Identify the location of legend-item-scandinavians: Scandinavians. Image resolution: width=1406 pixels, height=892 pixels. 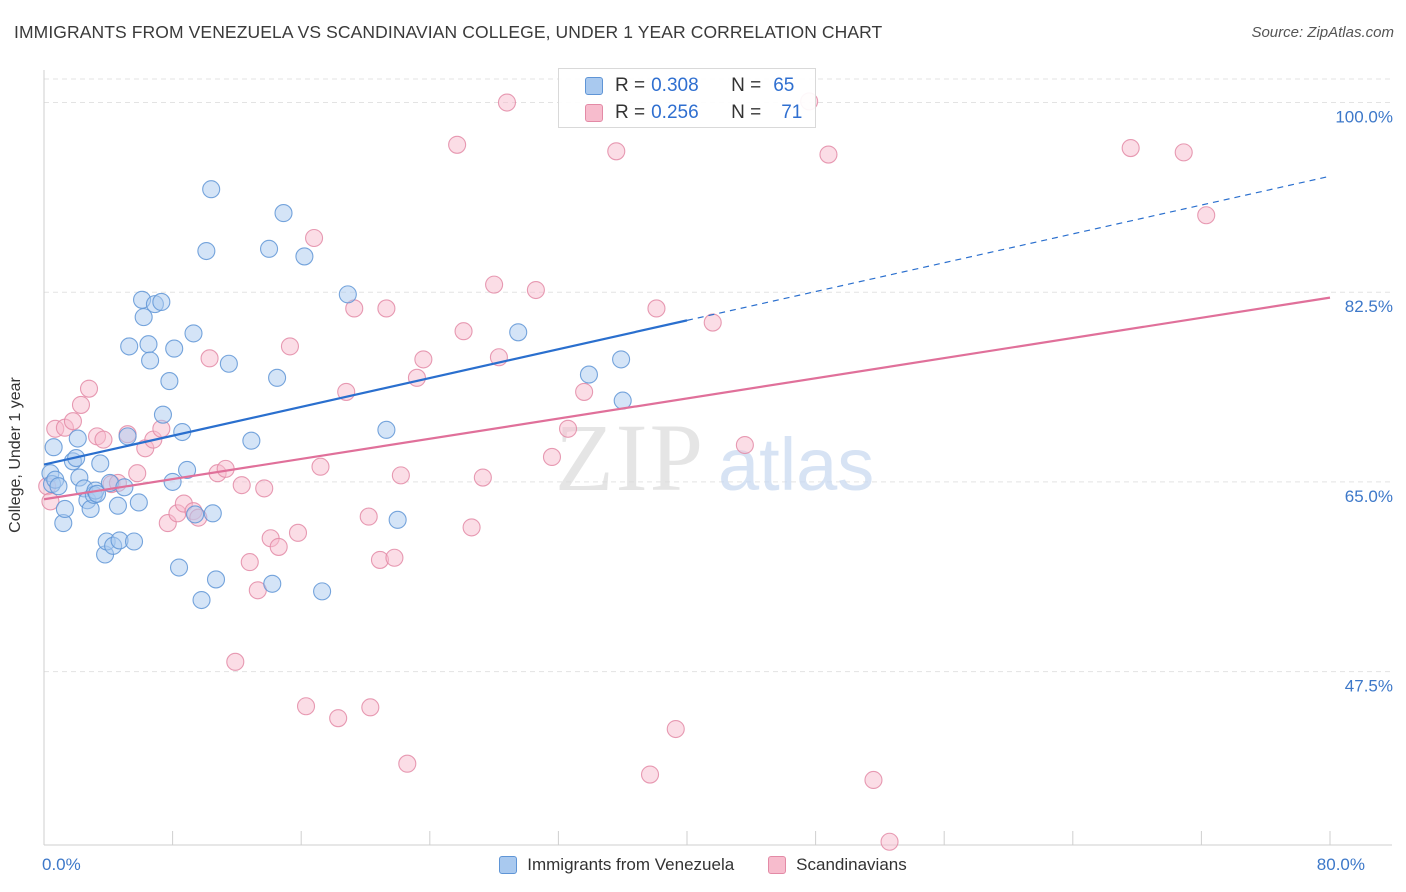
(837, 865).